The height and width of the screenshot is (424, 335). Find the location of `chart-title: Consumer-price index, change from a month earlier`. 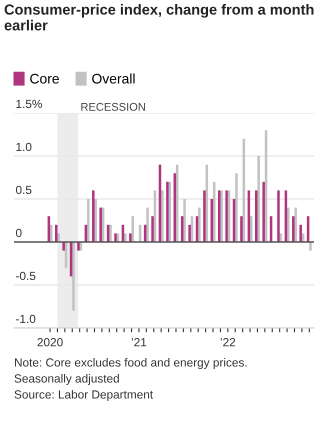

chart-title: Consumer-price index, change from a month earlier is located at coordinates (159, 17).